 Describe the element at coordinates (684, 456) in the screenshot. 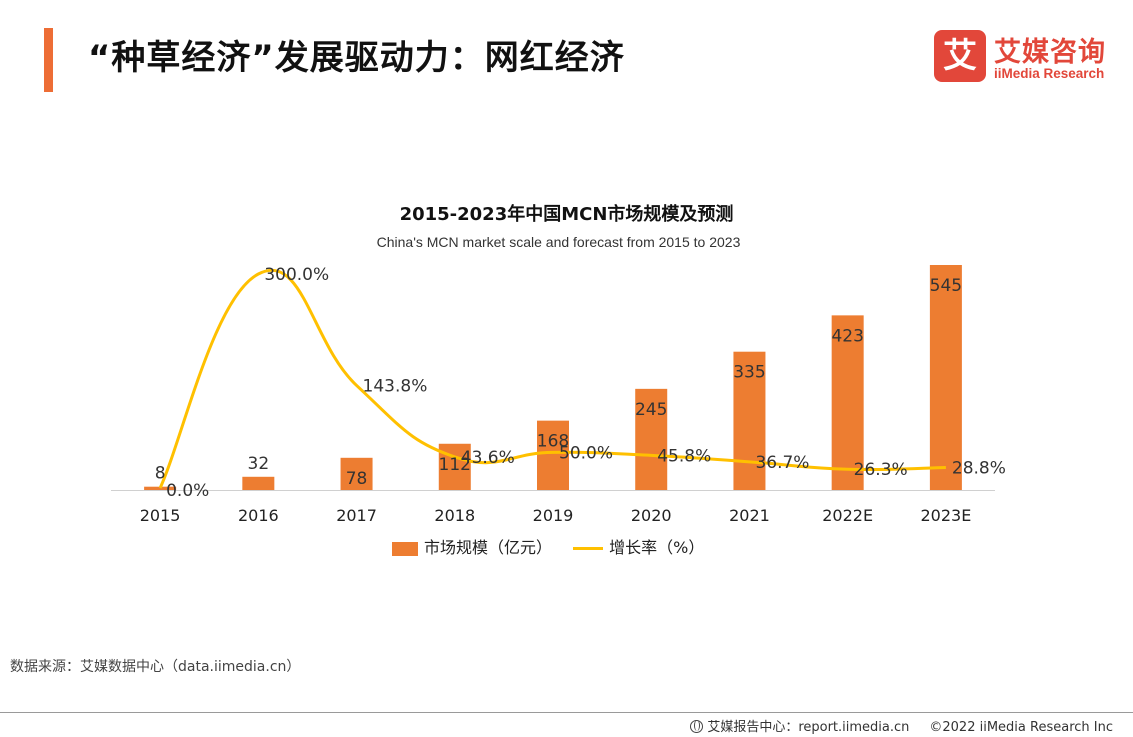

I see `line-value-label-2020: 45.8%` at that location.